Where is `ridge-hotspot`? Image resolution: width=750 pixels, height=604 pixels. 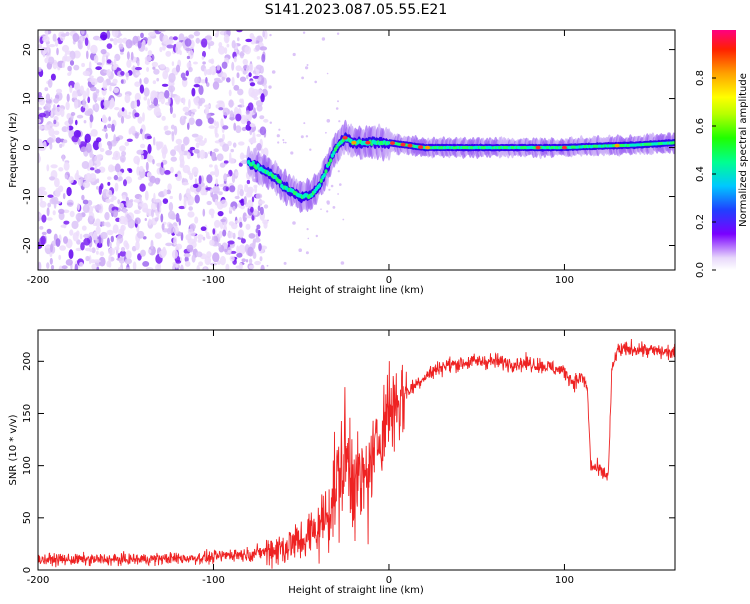 ridge-hotspot is located at coordinates (564, 147).